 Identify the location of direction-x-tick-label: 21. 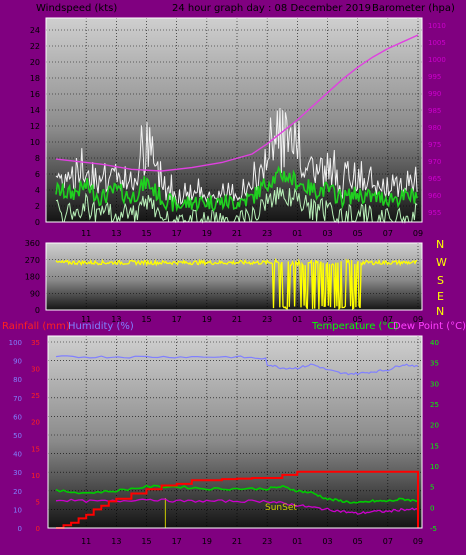
(237, 319).